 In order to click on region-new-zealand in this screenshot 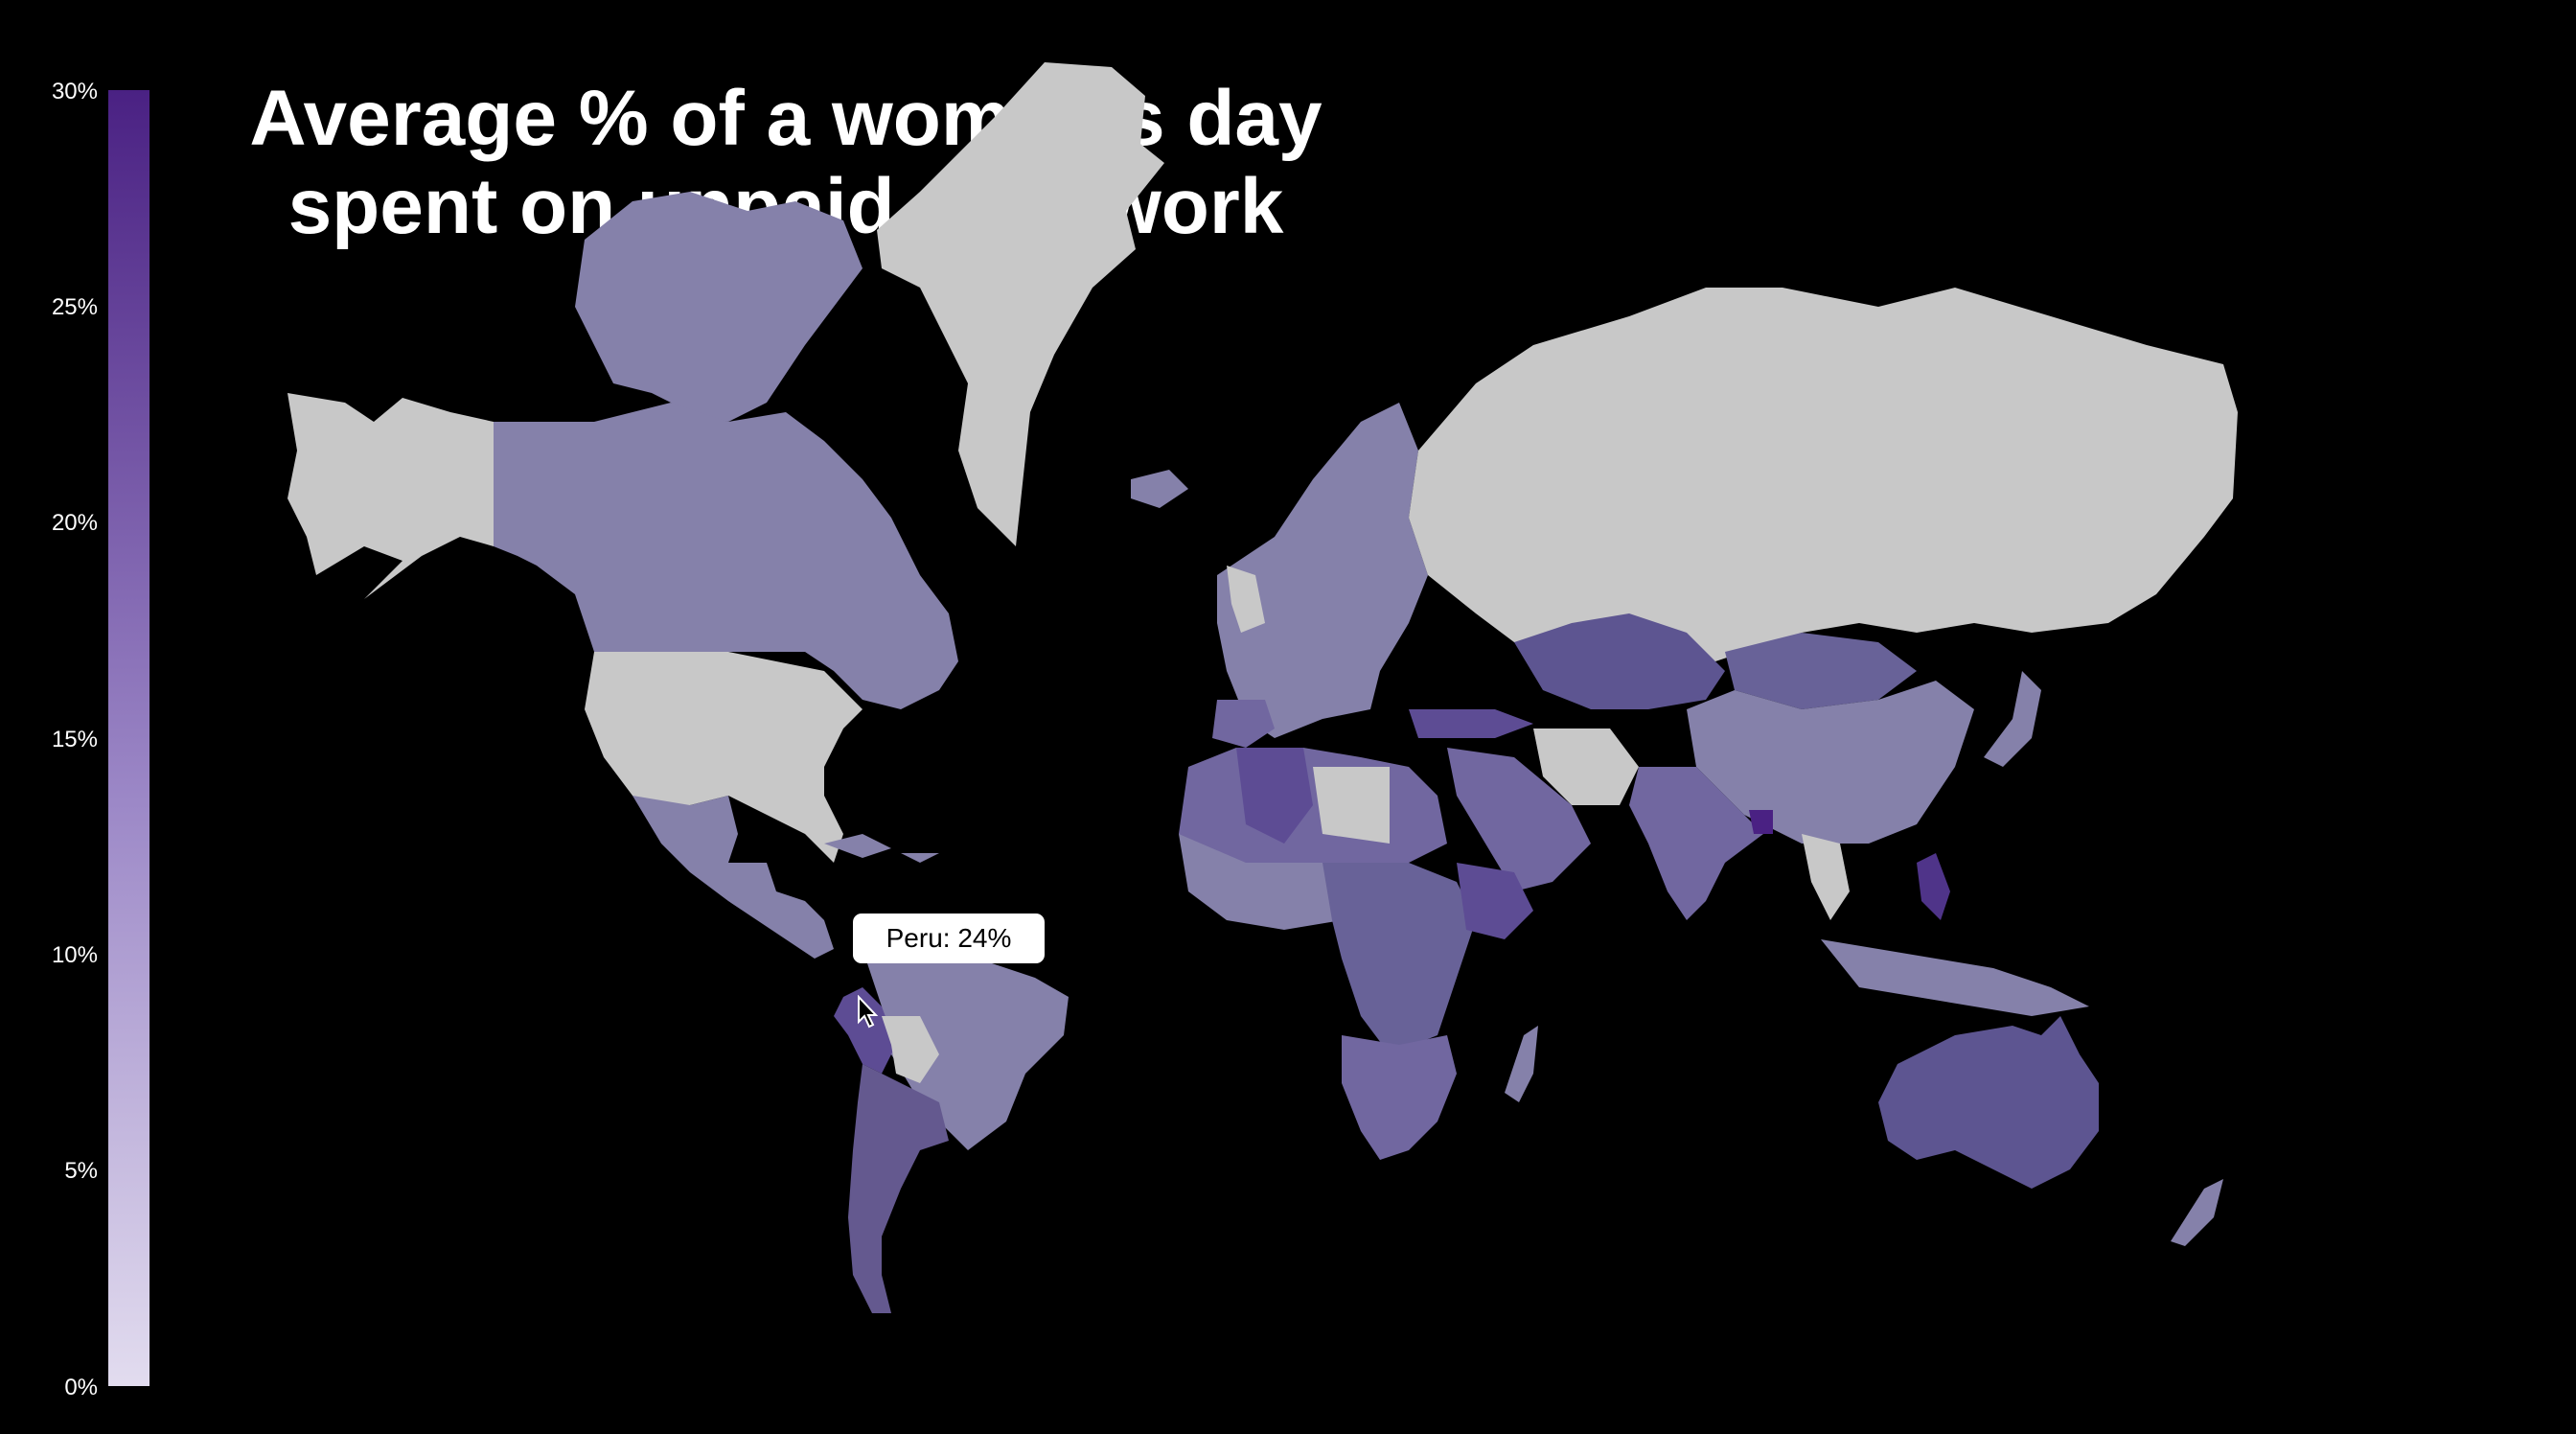, I will do `click(2197, 1212)`.